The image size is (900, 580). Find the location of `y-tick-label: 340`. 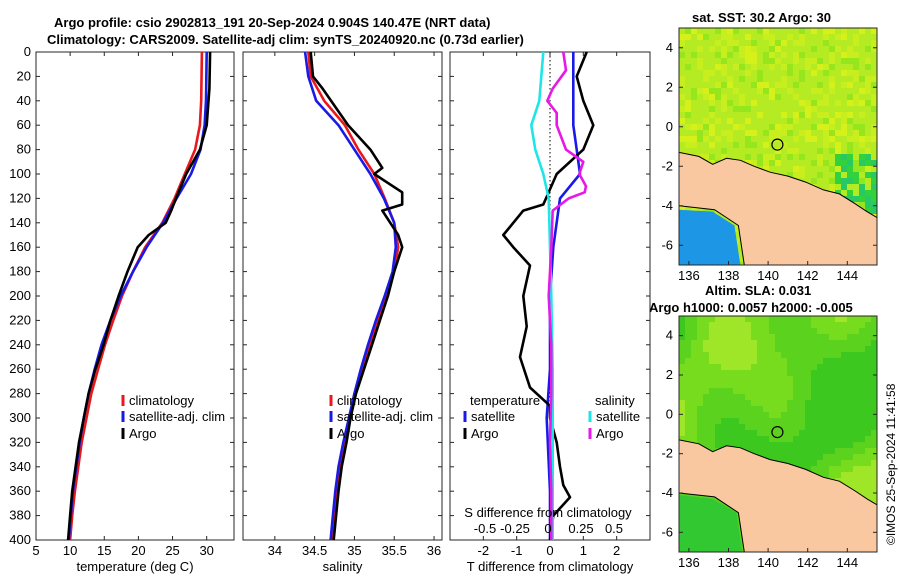

y-tick-label: 340 is located at coordinates (20, 466).